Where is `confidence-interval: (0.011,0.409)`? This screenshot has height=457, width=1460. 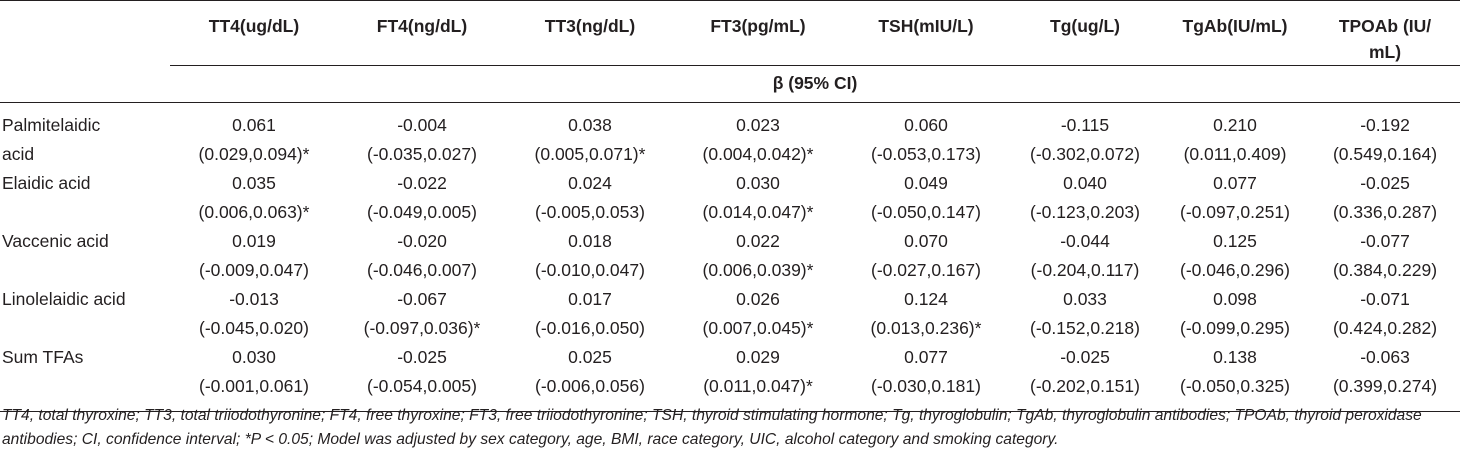 confidence-interval: (0.011,0.409) is located at coordinates (1235, 154).